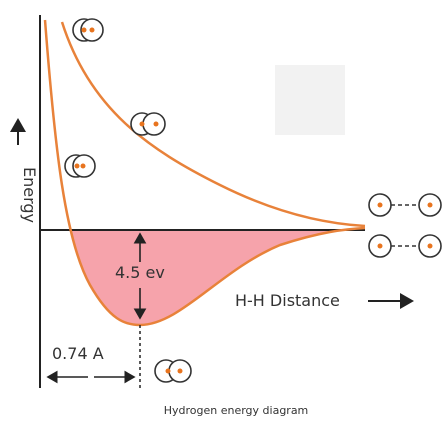 Image resolution: width=445 pixels, height=424 pixels. What do you see at coordinates (29, 195) in the screenshot?
I see `y-axis-label: Energy` at bounding box center [29, 195].